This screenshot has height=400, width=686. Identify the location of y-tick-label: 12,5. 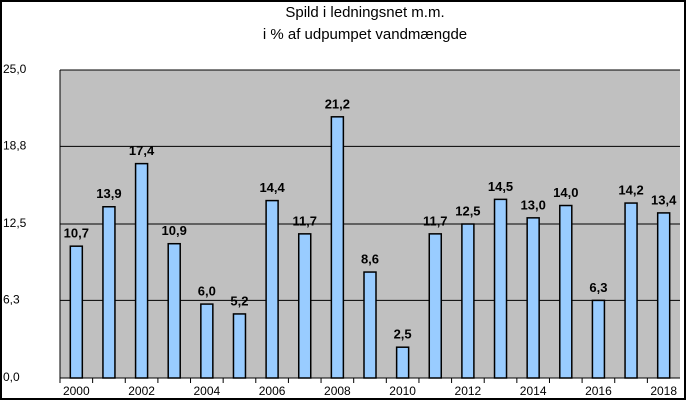
(15, 223).